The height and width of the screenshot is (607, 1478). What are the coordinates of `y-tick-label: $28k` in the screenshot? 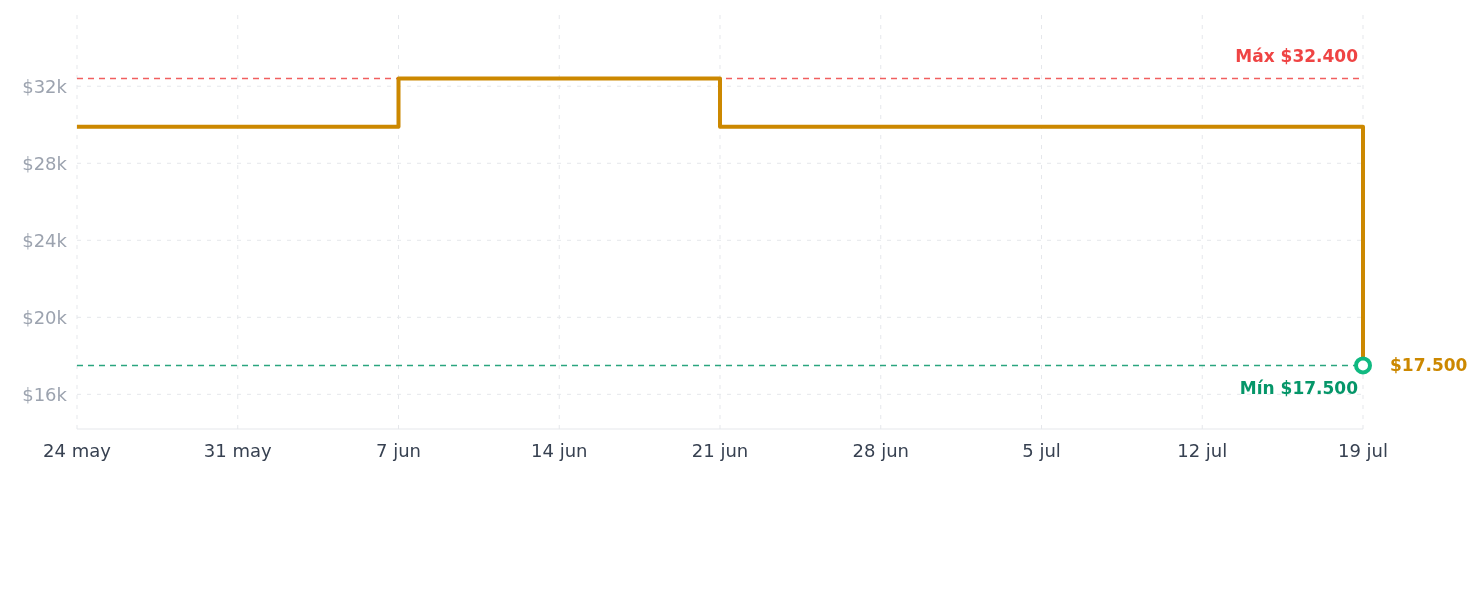 It's located at (45, 163).